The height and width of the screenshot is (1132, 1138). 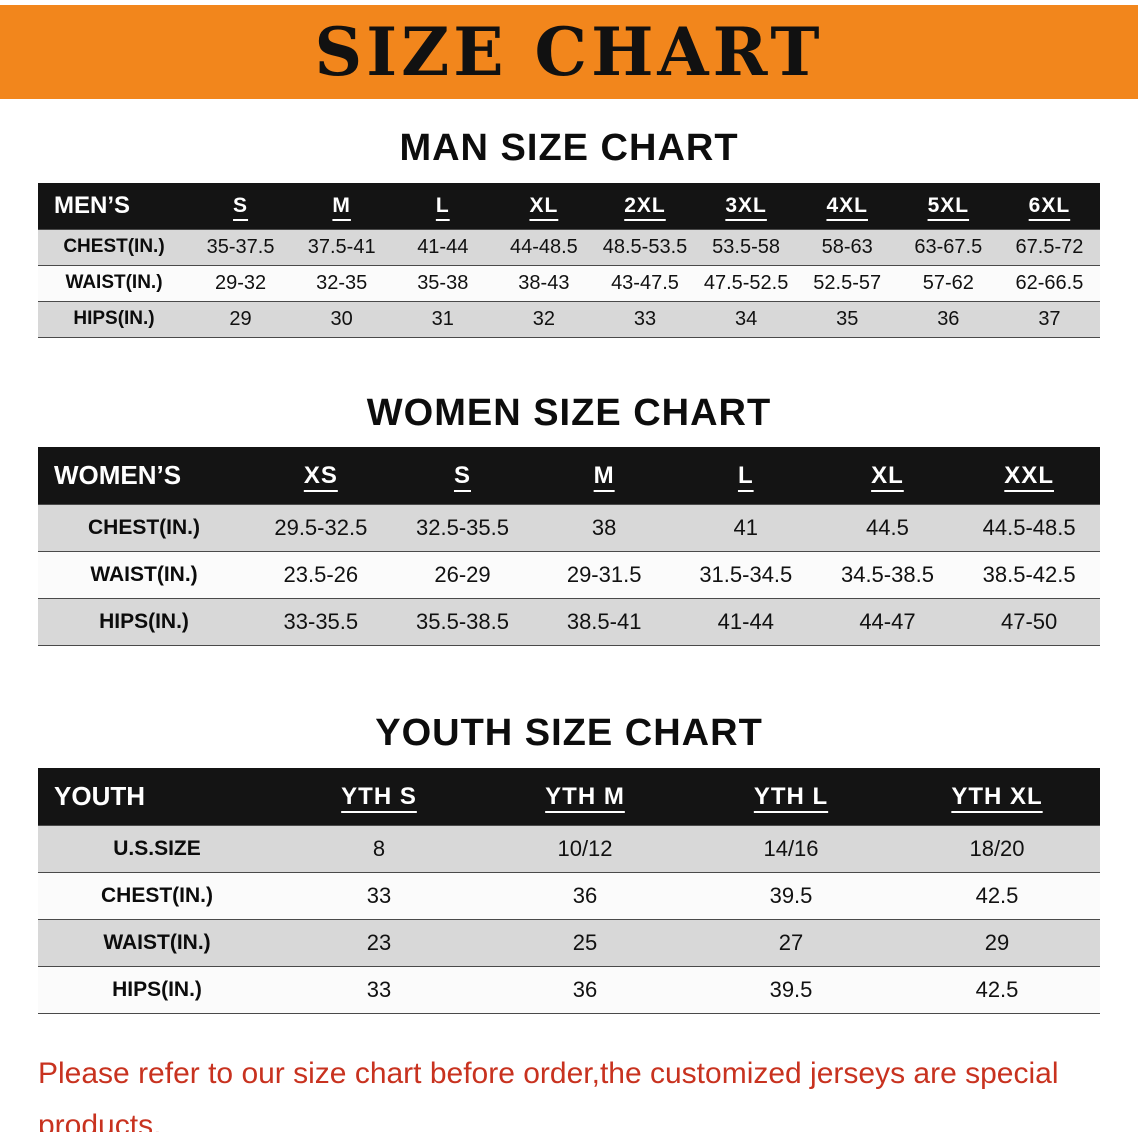 I want to click on value-cell: 38.5-41, so click(x=604, y=622).